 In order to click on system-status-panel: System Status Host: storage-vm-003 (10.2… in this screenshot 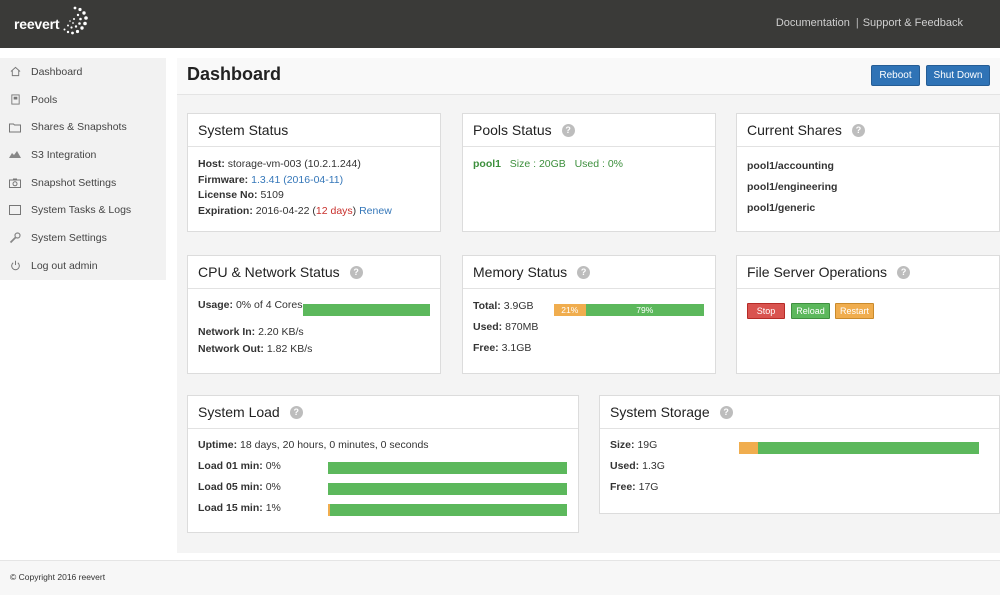, I will do `click(314, 172)`.